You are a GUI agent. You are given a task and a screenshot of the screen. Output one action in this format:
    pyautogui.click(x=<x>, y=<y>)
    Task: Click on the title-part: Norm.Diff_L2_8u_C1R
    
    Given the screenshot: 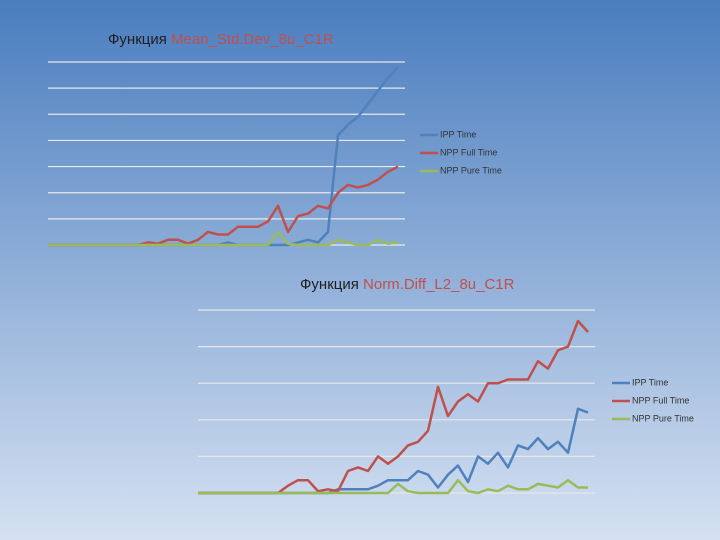 What is the action you would take?
    pyautogui.click(x=439, y=284)
    